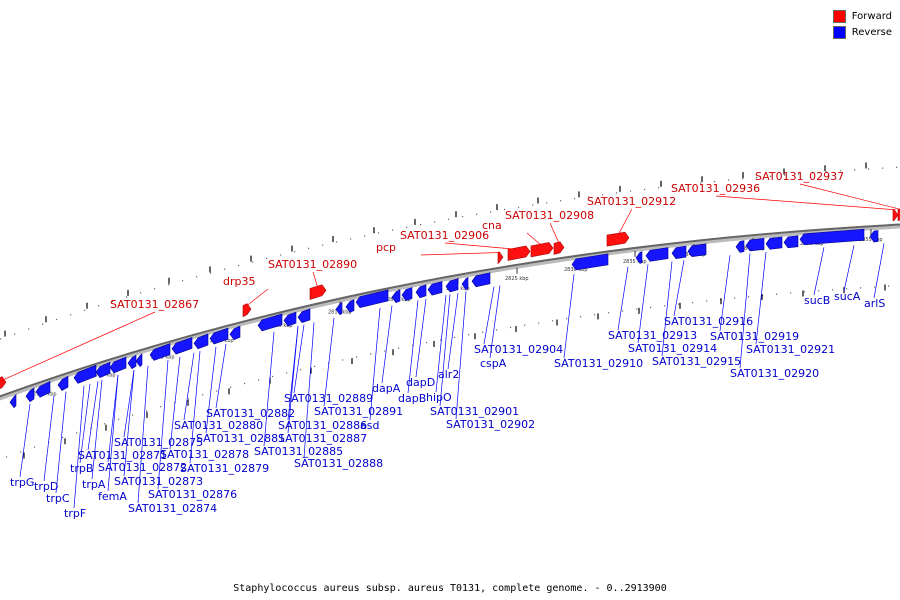 This screenshot has height=600, width=900. What do you see at coordinates (839, 32) in the screenshot?
I see `reverse-swatch` at bounding box center [839, 32].